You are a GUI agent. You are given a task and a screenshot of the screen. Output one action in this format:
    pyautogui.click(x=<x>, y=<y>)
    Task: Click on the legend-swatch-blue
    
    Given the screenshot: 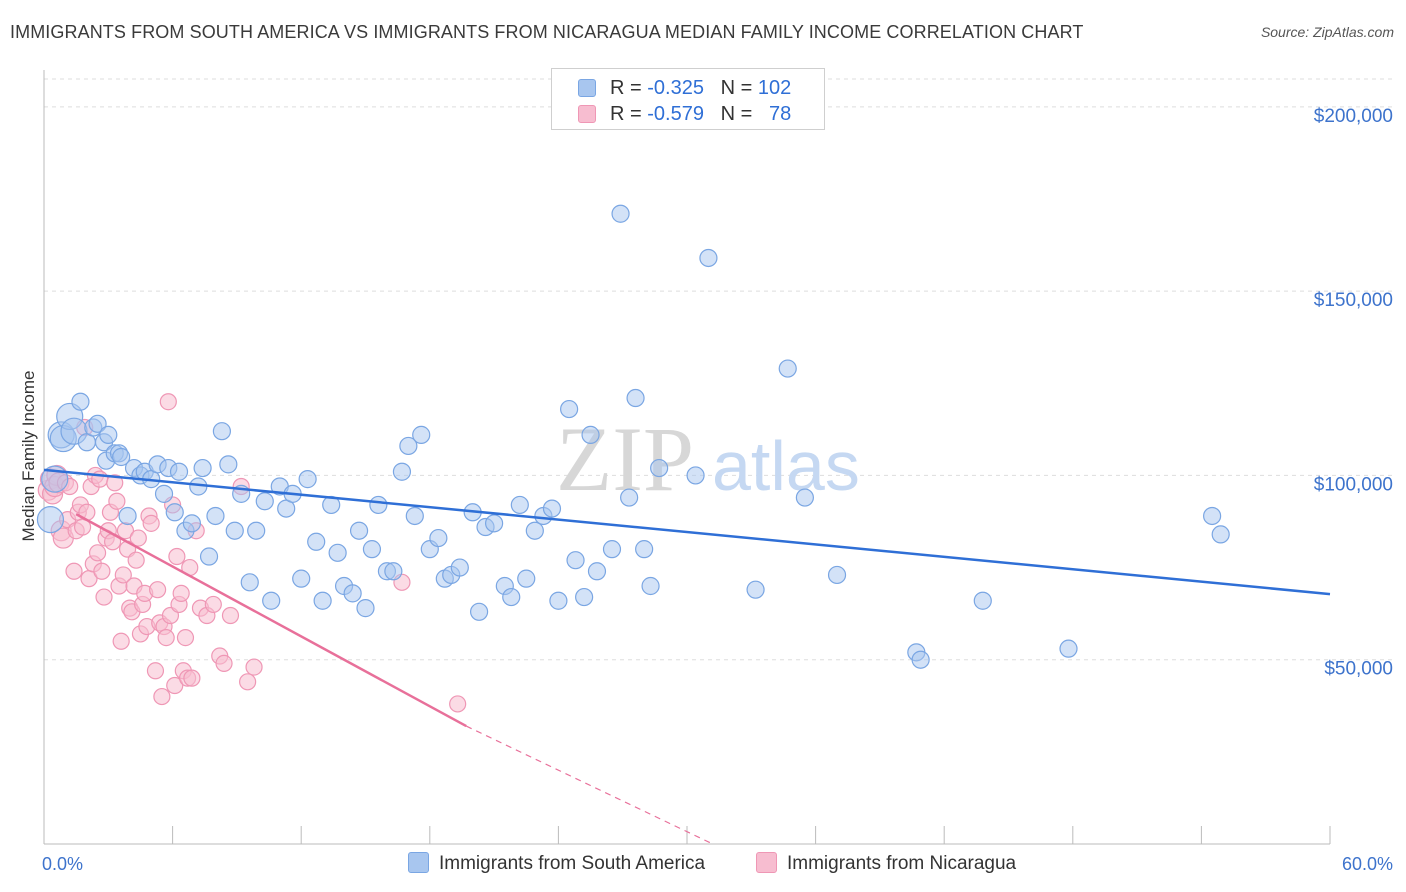 What is the action you would take?
    pyautogui.click(x=418, y=862)
    